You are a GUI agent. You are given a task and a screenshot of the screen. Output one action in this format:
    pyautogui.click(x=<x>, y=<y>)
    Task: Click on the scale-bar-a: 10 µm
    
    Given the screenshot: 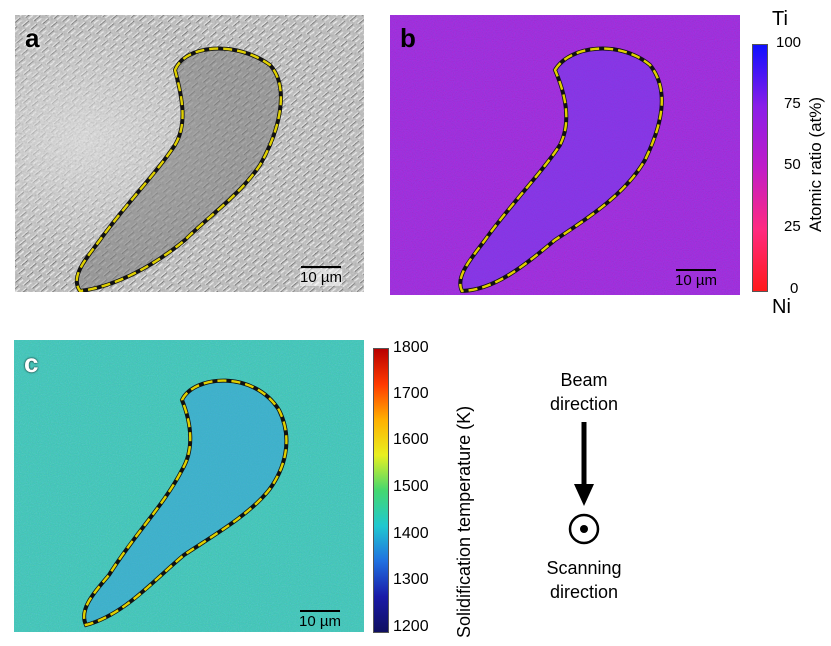 What is the action you would take?
    pyautogui.click(x=321, y=276)
    